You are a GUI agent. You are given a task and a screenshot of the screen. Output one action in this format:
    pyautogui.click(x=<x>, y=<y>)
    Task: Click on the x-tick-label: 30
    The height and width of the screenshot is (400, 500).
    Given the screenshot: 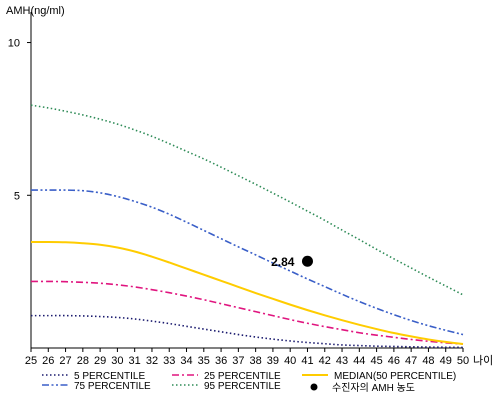 What is the action you would take?
    pyautogui.click(x=117, y=361)
    